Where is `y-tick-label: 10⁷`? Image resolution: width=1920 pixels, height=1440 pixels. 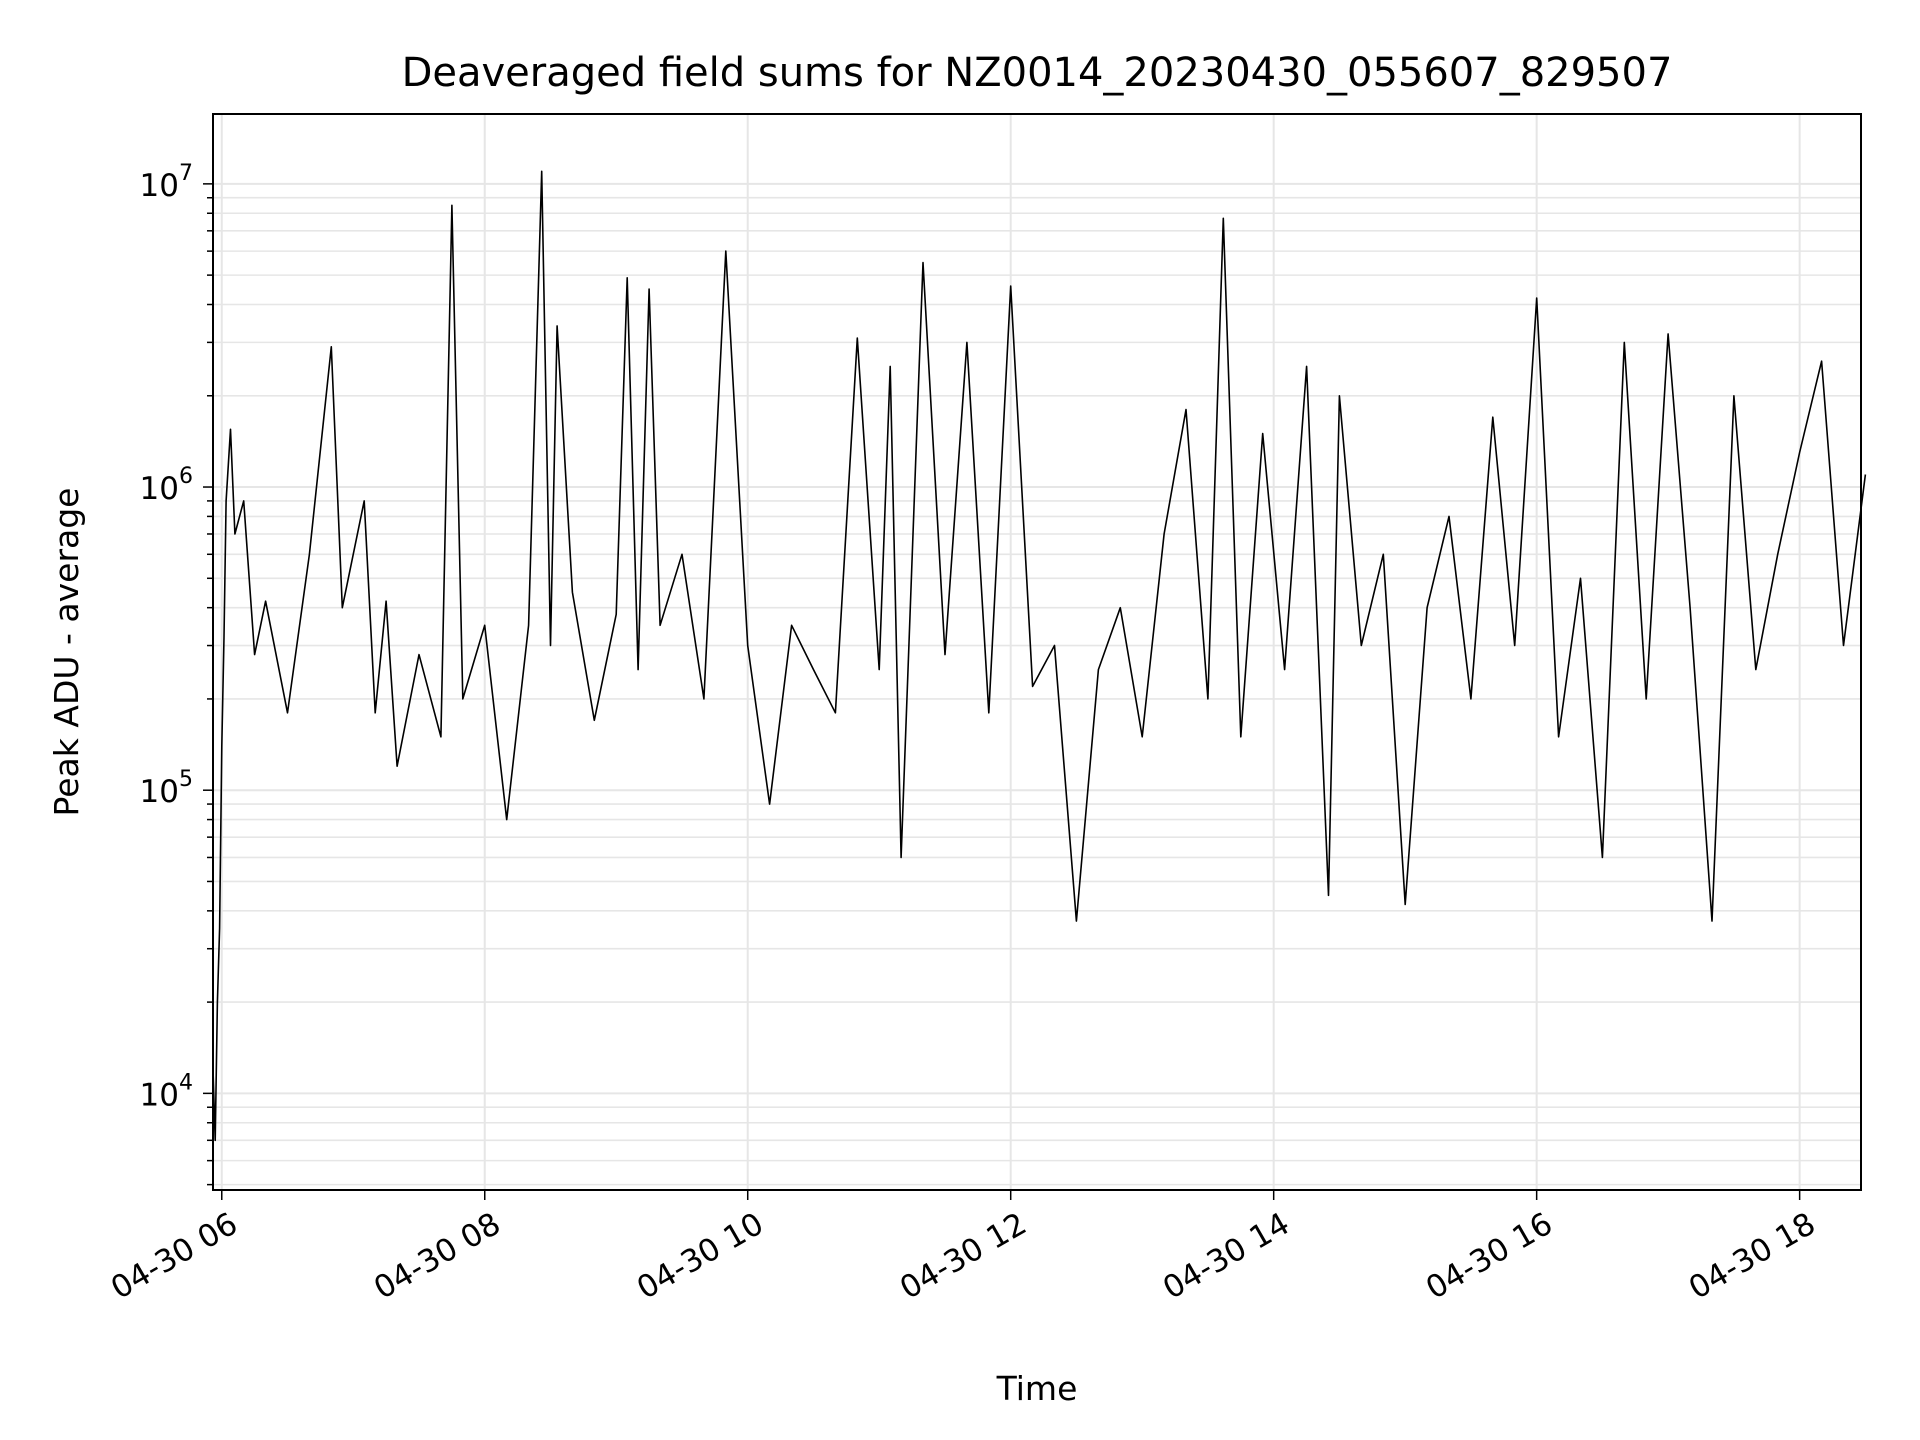 y-tick-label: 10⁷ is located at coordinates (166, 182).